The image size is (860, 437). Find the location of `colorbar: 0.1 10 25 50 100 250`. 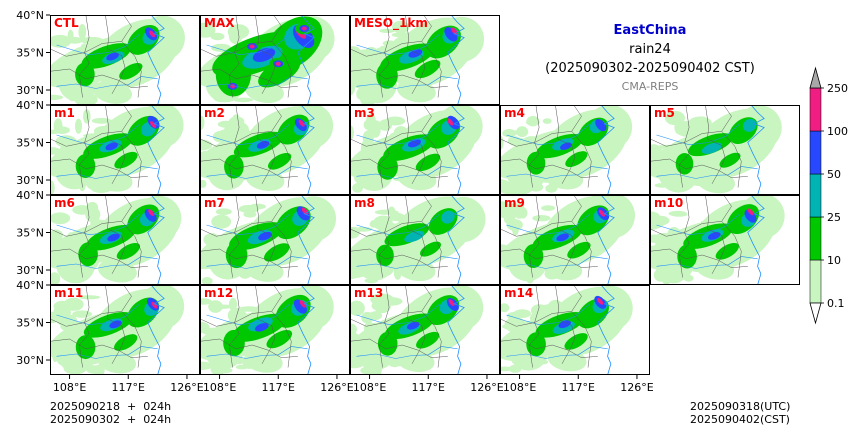

colorbar: 0.1 10 25 50 100 250 is located at coordinates (828, 195).